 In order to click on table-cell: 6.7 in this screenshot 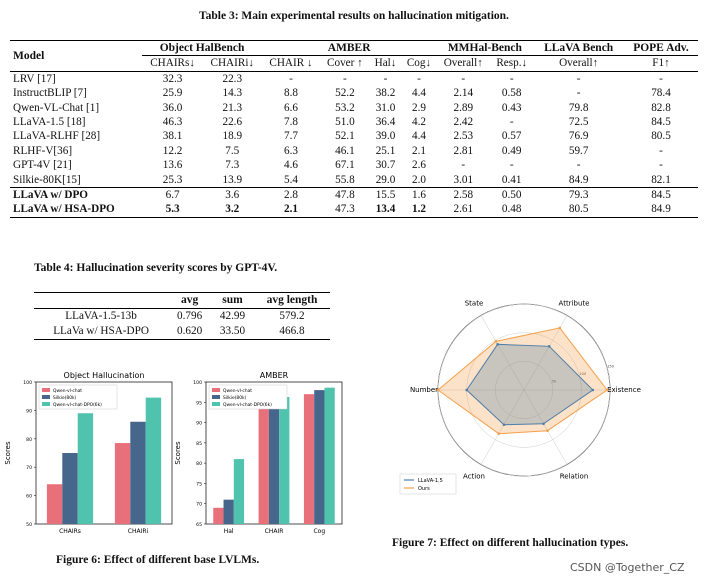, I will do `click(172, 195)`.